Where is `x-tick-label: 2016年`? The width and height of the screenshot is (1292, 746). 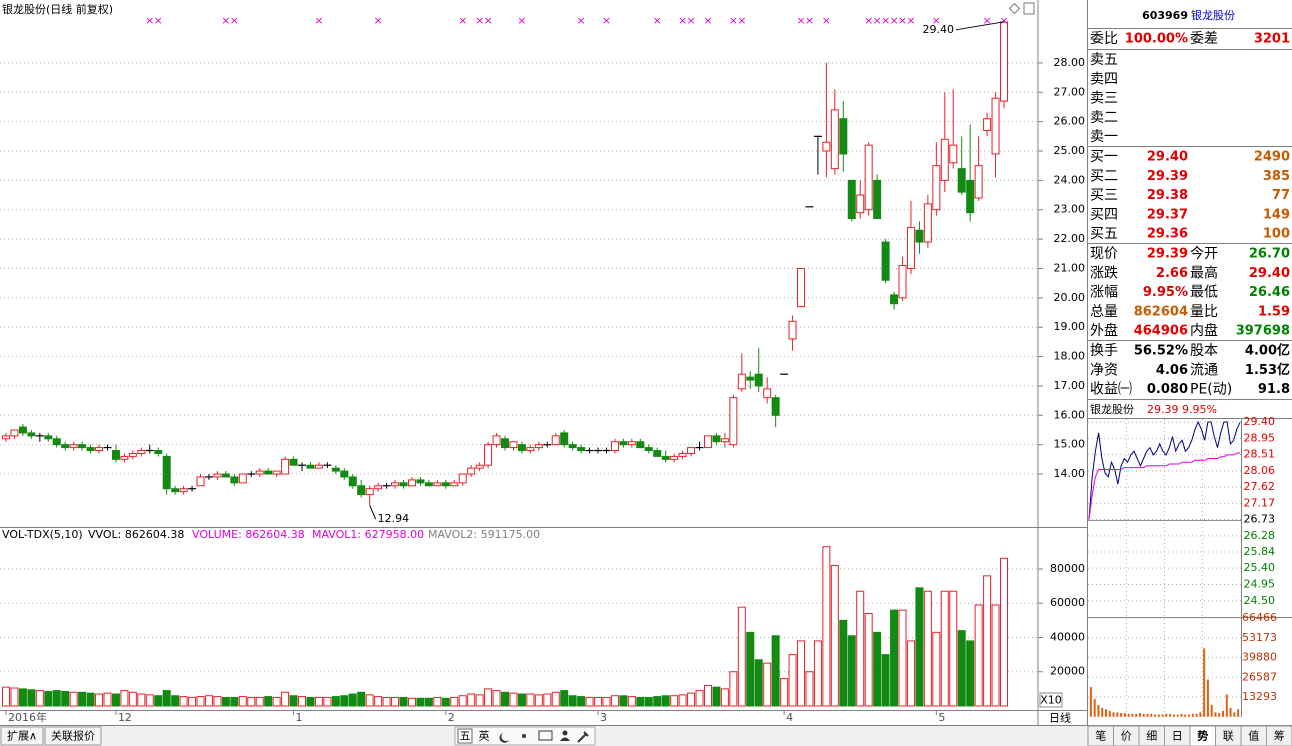
x-tick-label: 2016年 is located at coordinates (27, 717).